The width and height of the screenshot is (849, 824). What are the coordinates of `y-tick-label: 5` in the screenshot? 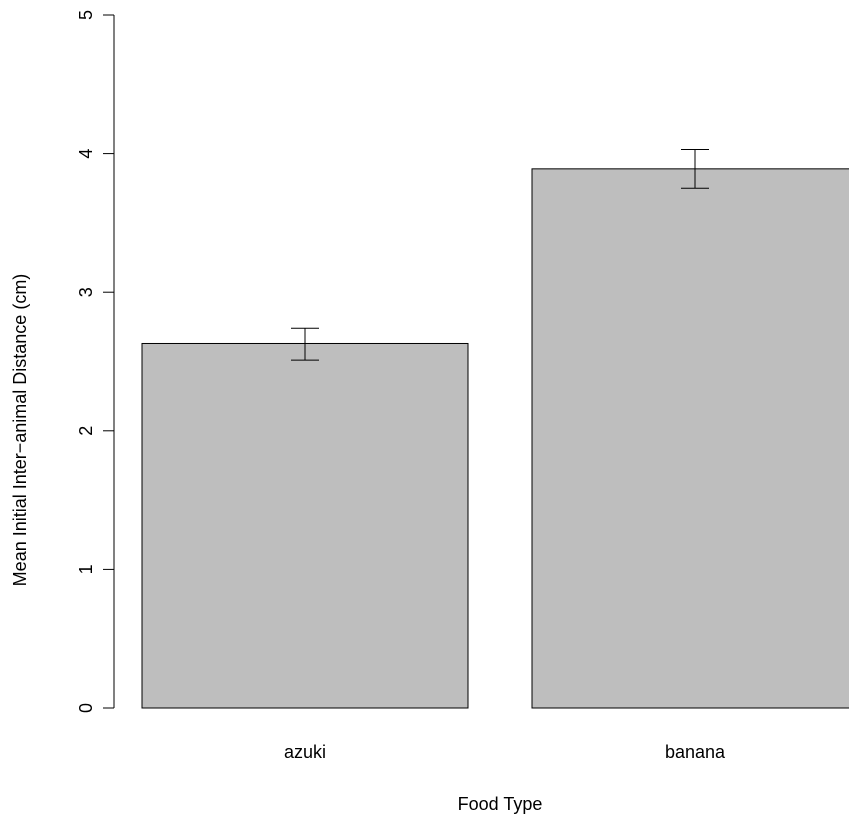 It's located at (86, 15).